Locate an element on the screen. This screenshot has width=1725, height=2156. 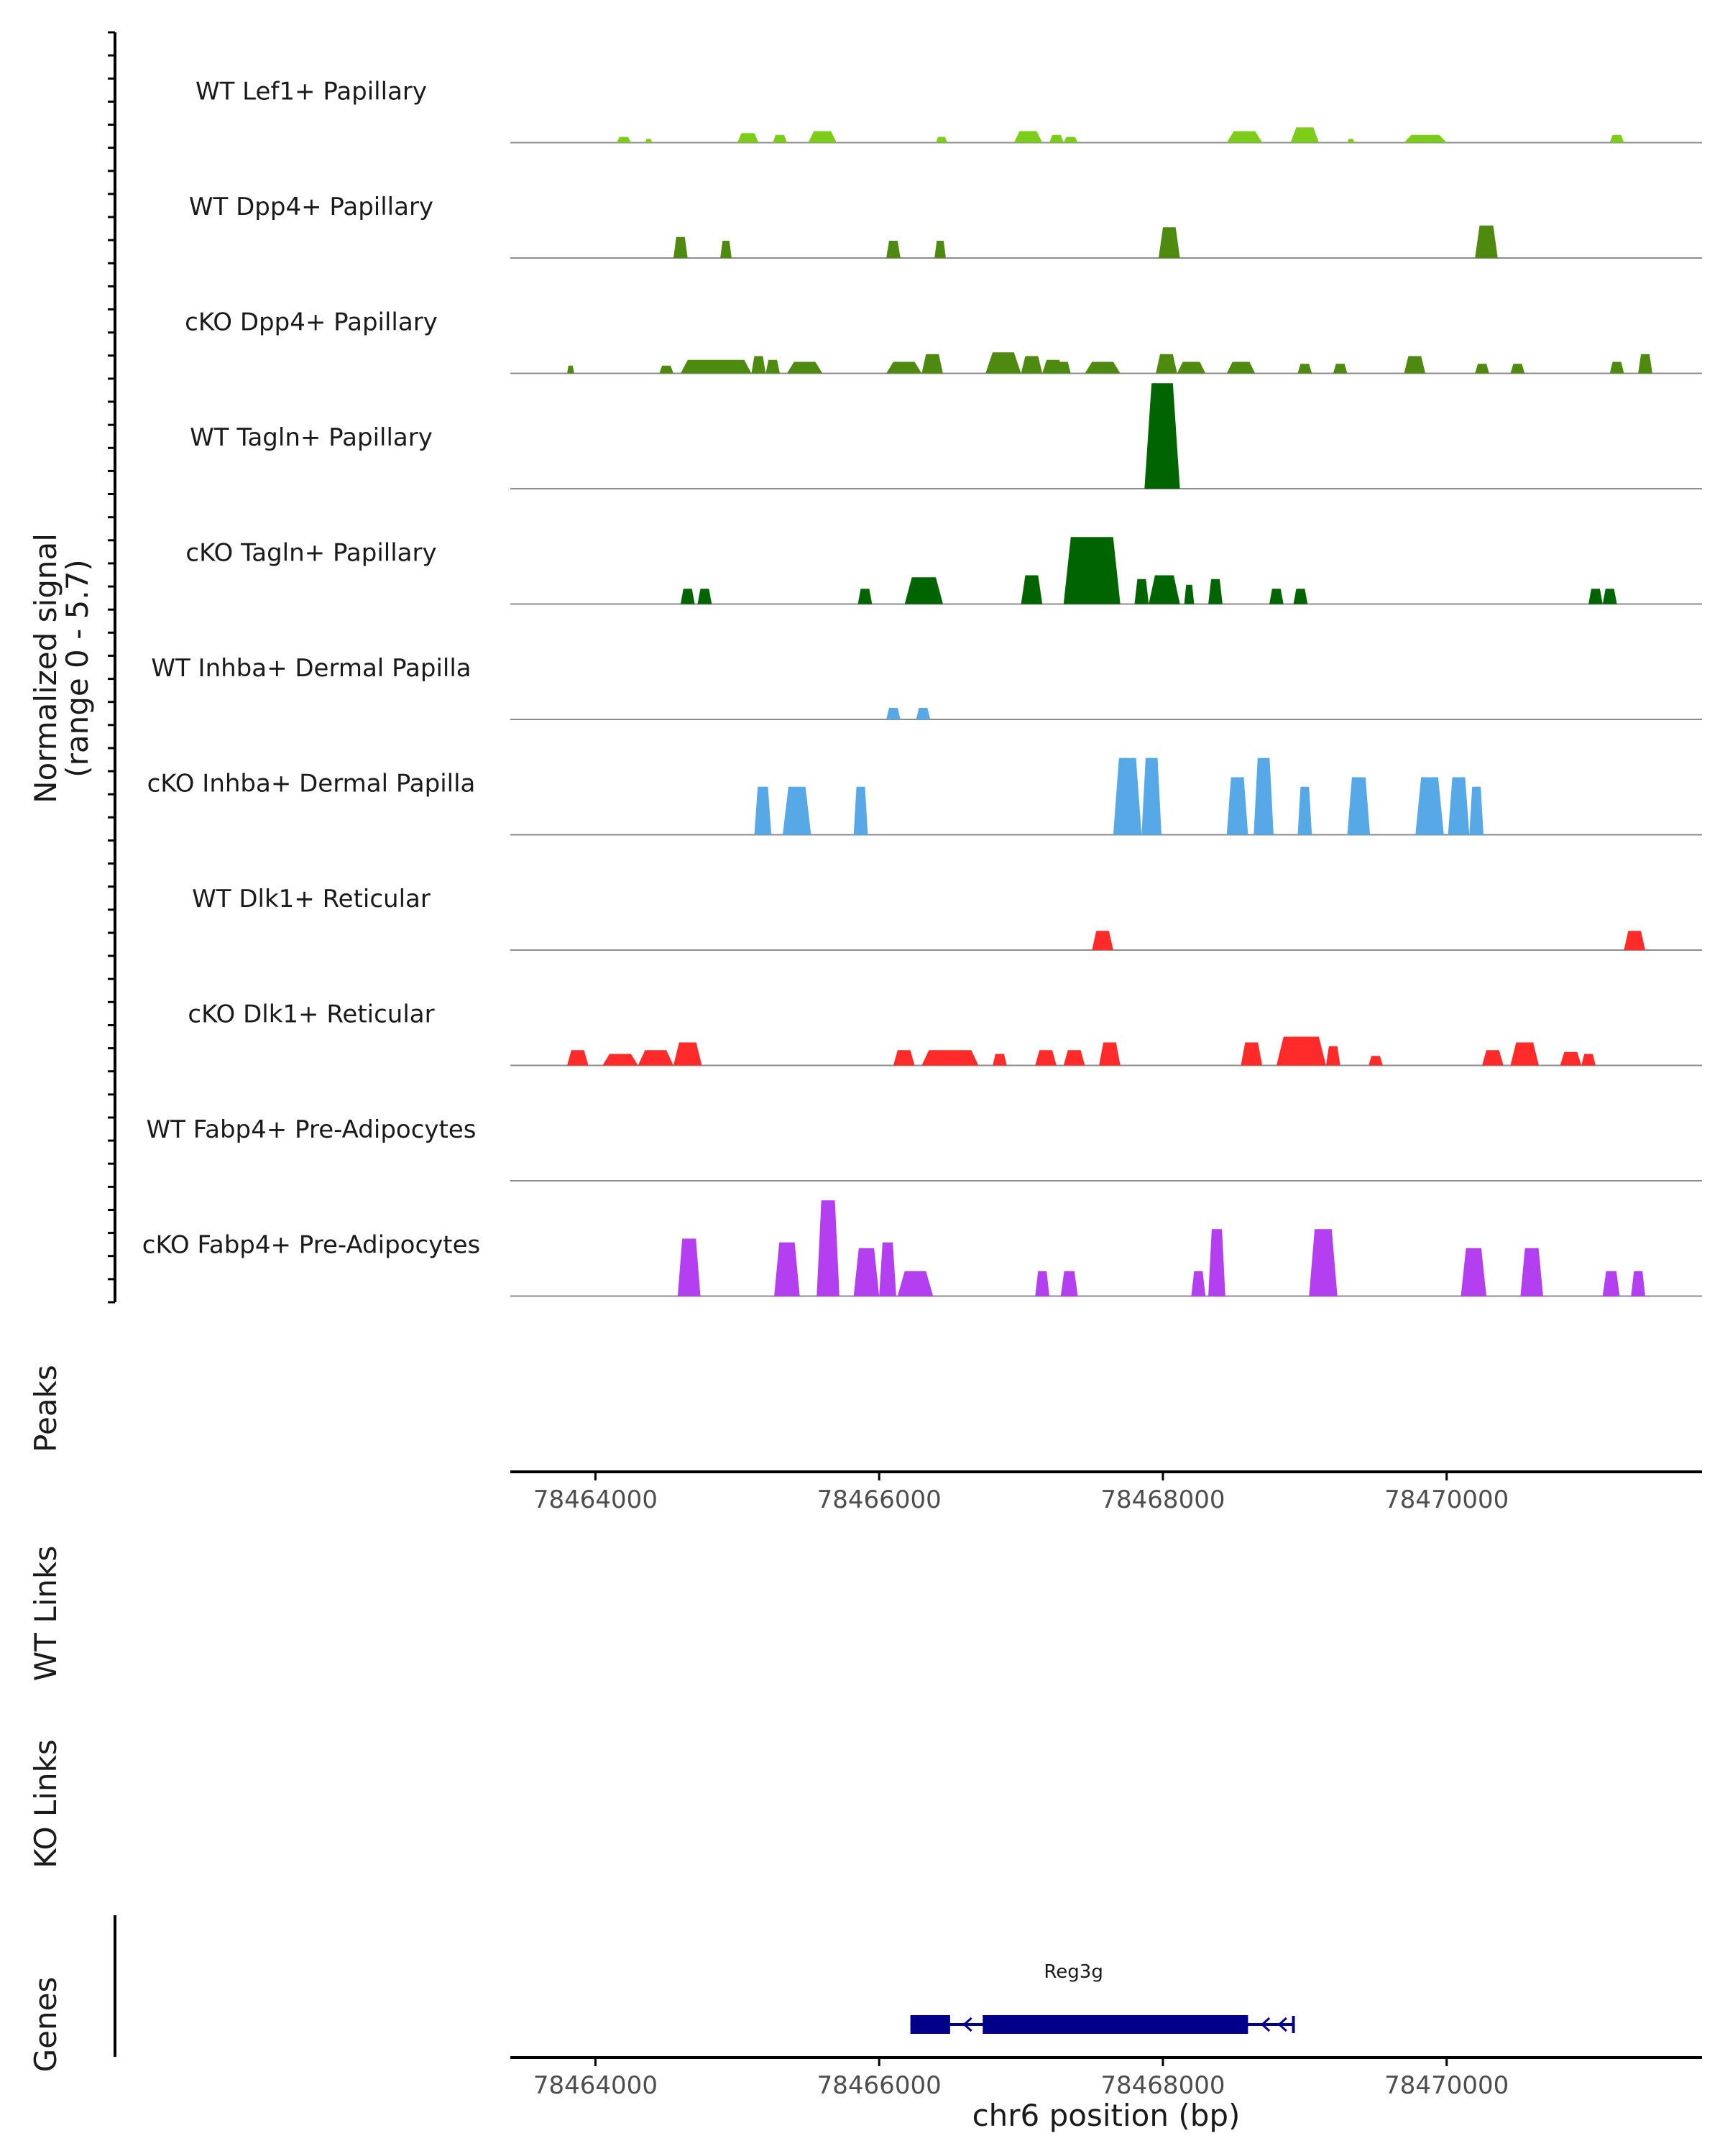
peaks-panel-title: Peaks is located at coordinates (45, 1409).